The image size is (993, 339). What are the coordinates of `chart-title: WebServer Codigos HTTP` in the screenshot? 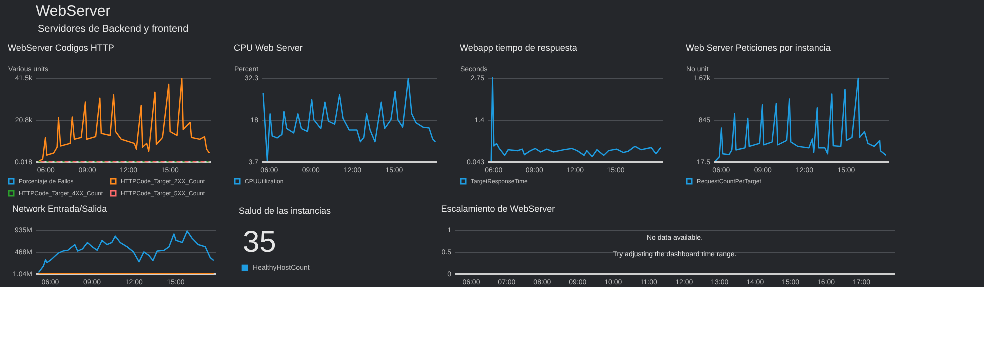 It's located at (61, 48).